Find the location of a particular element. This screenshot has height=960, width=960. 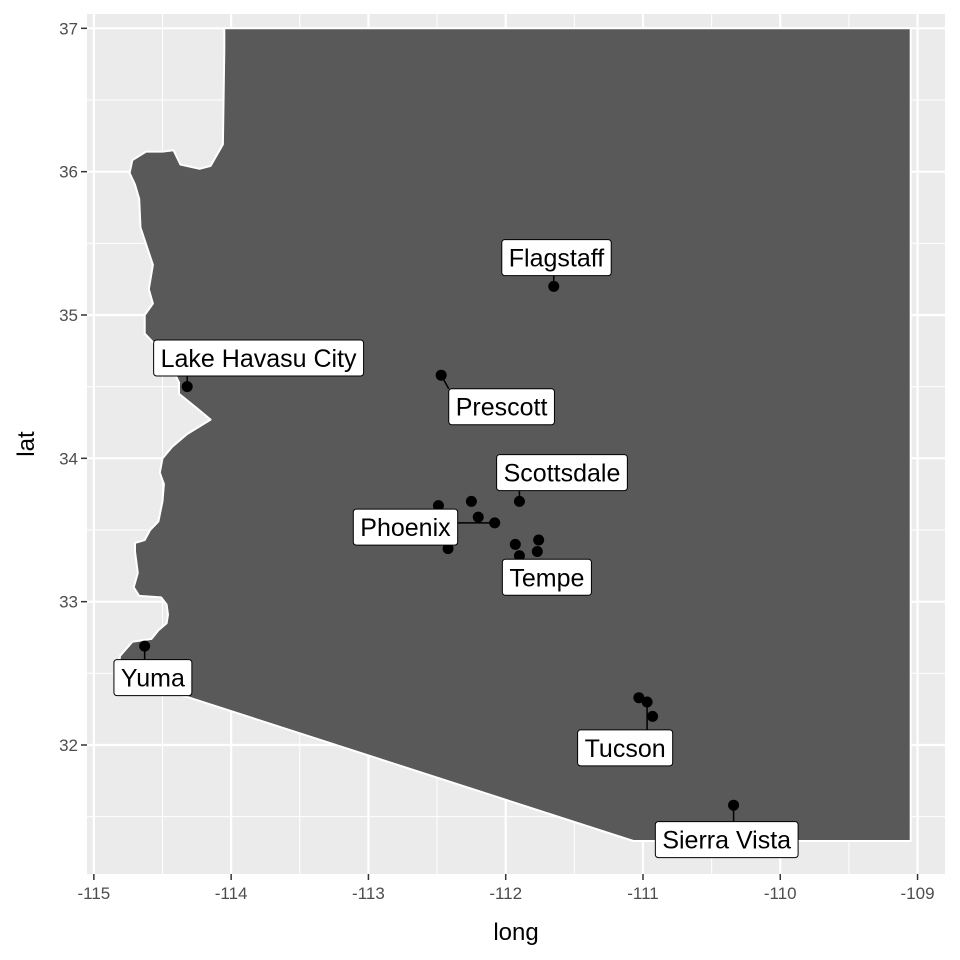

city-label-text: Yuma is located at coordinates (153, 679).